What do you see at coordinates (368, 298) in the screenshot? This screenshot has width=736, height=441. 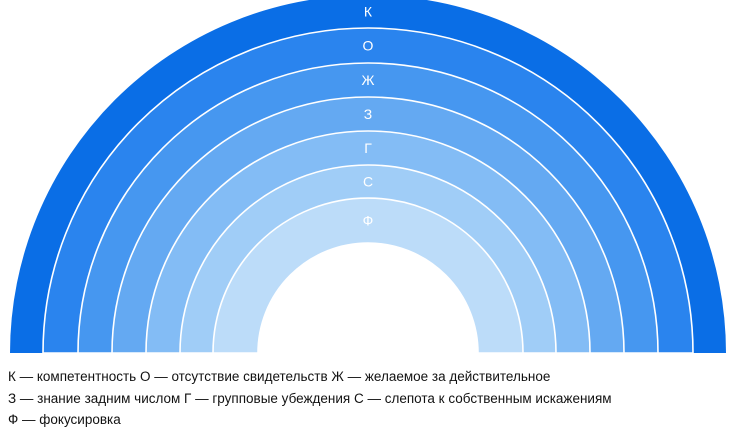 I see `arc-center-hole` at bounding box center [368, 298].